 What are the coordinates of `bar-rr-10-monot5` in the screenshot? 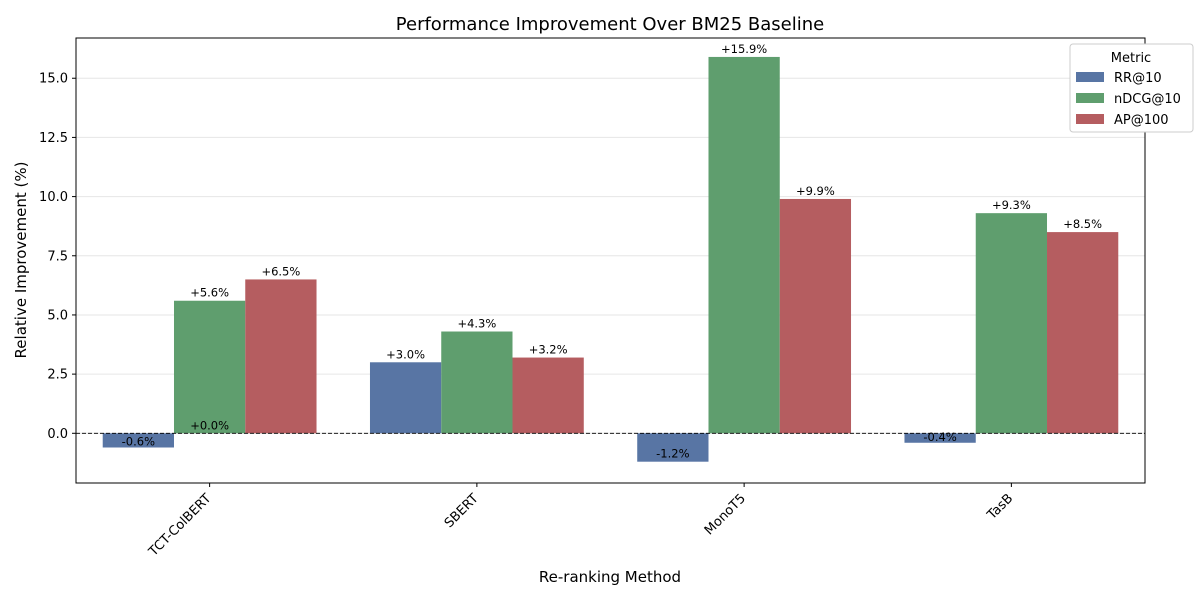 It's located at (673, 447).